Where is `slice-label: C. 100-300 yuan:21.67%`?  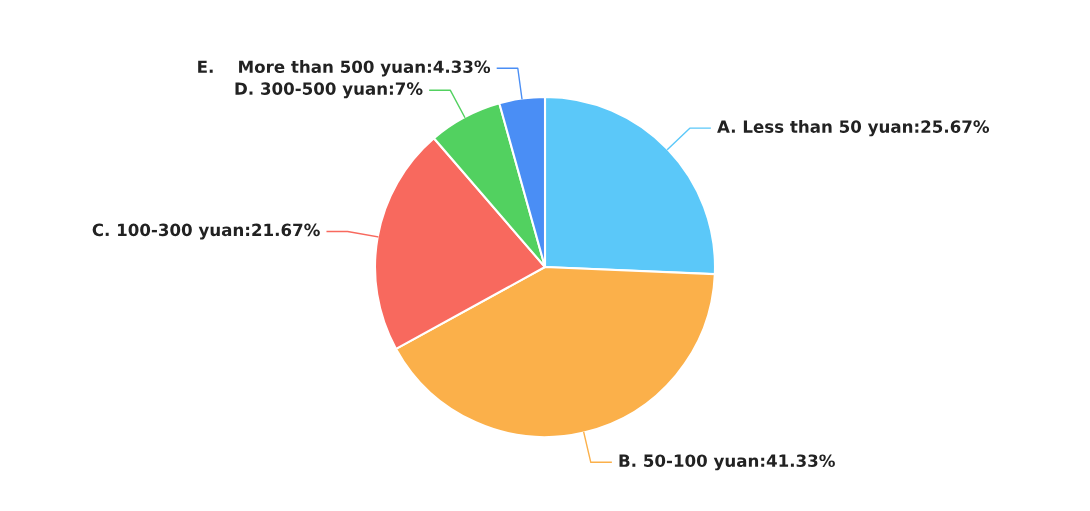
slice-label: C. 100-300 yuan:21.67% is located at coordinates (206, 231).